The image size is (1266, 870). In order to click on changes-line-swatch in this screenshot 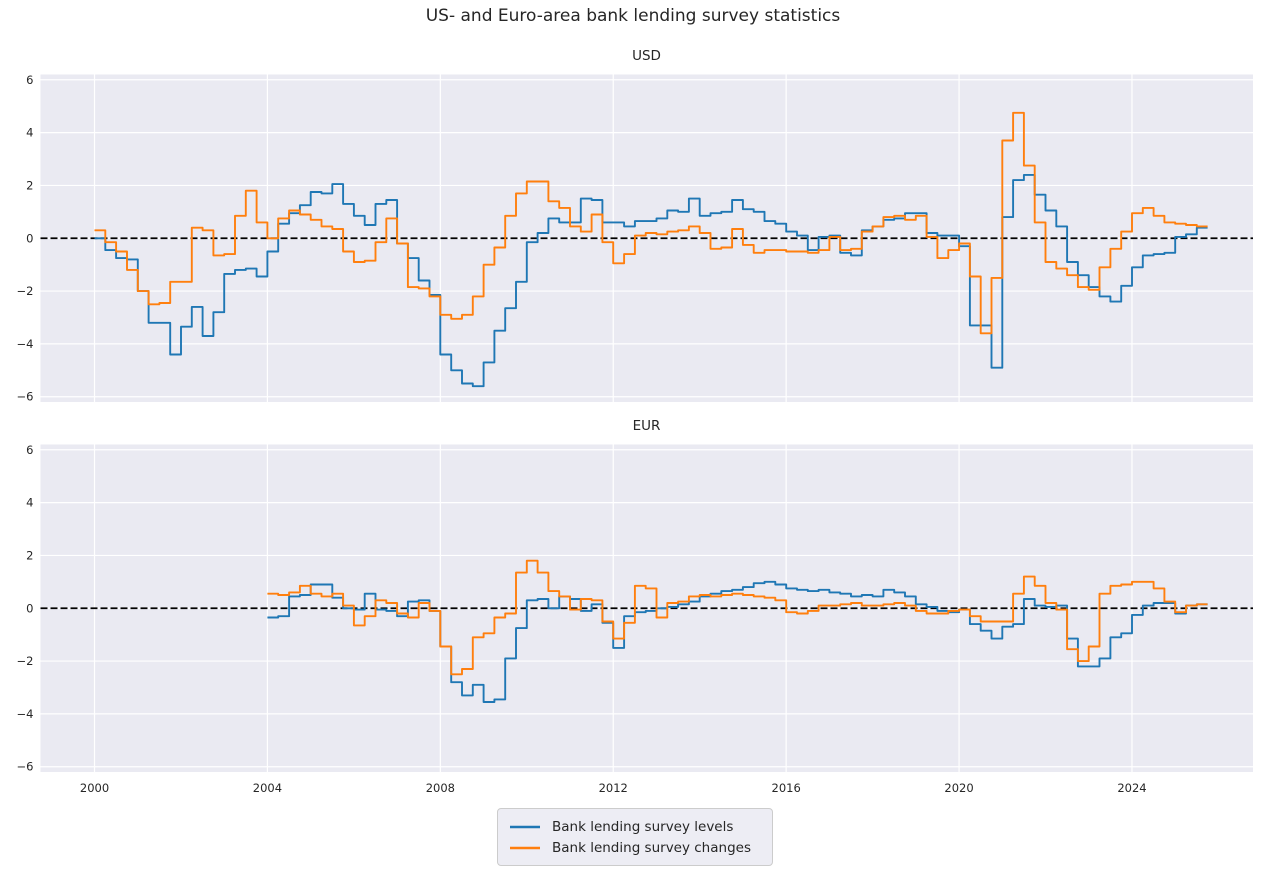, I will do `click(525, 847)`.